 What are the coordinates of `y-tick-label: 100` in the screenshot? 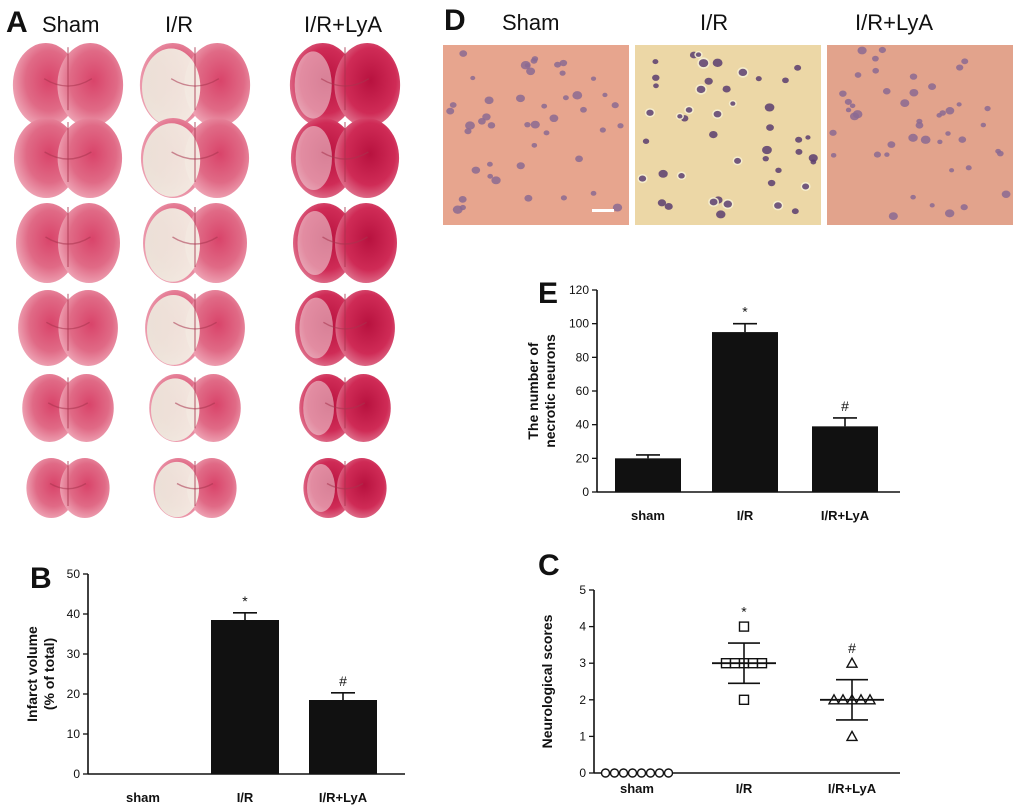 It's located at (579, 324).